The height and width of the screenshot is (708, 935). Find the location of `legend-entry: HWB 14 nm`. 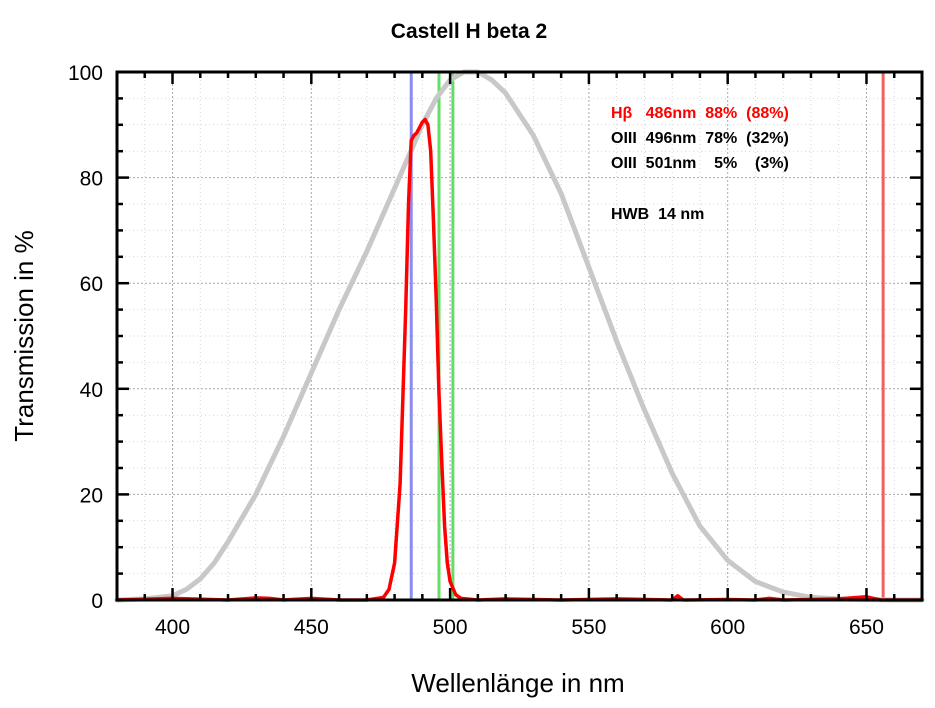

legend-entry: HWB 14 nm is located at coordinates (657, 214).